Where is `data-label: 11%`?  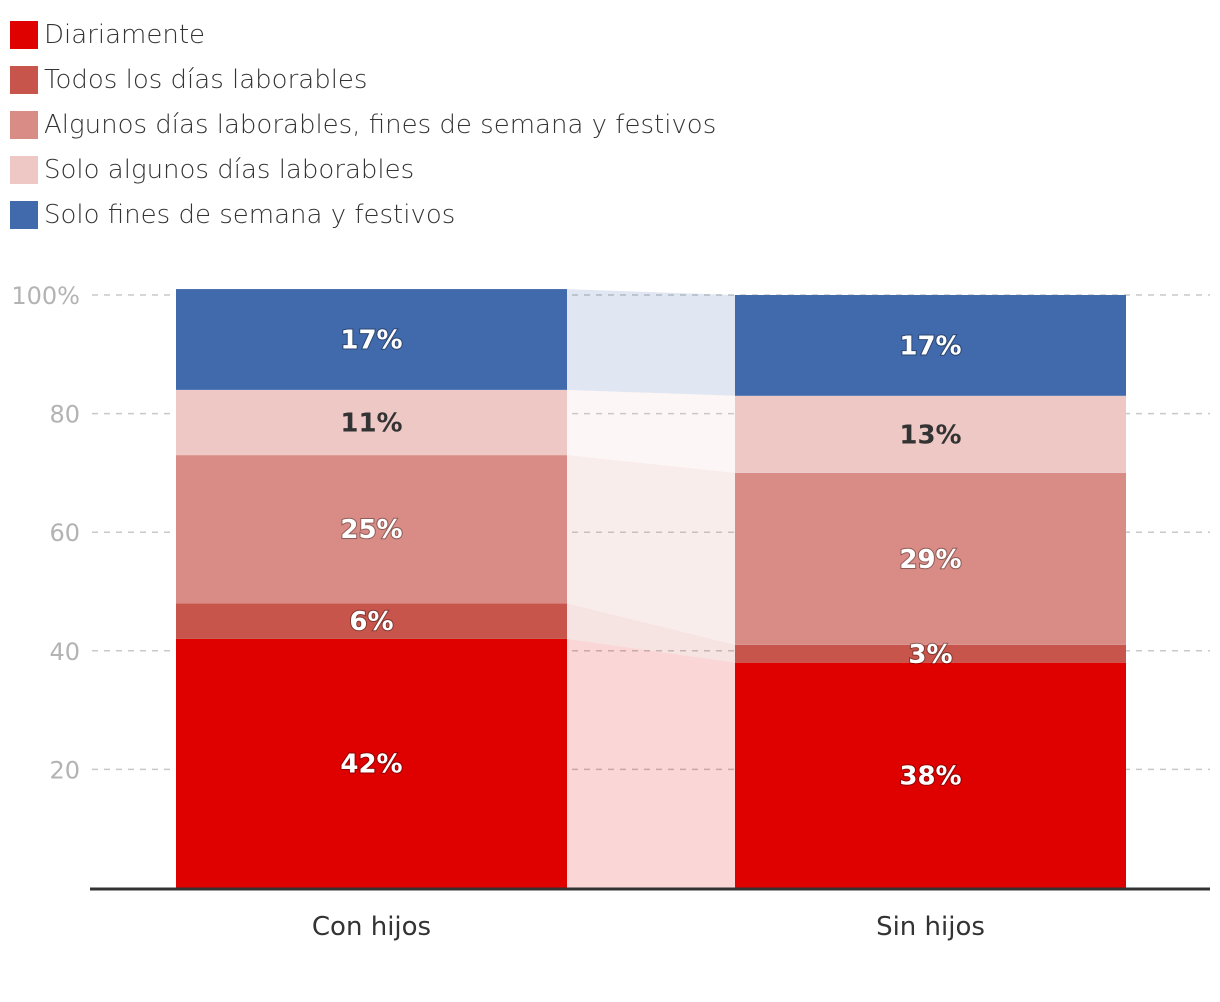
data-label: 11% is located at coordinates (371, 423).